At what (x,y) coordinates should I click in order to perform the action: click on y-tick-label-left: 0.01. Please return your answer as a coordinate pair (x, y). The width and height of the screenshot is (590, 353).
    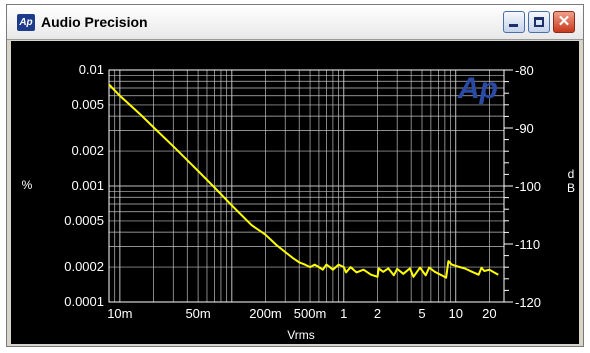
    Looking at the image, I should click on (91, 69).